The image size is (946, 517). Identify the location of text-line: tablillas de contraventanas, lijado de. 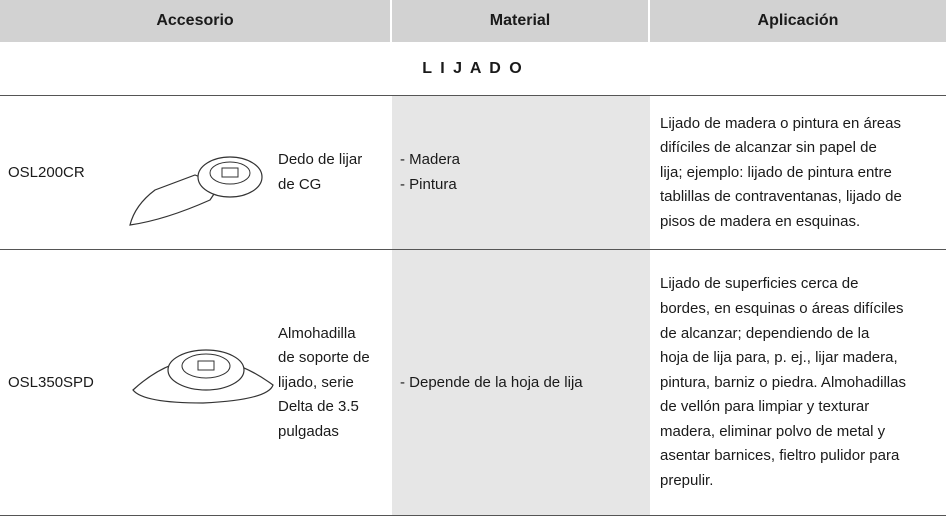
(781, 197).